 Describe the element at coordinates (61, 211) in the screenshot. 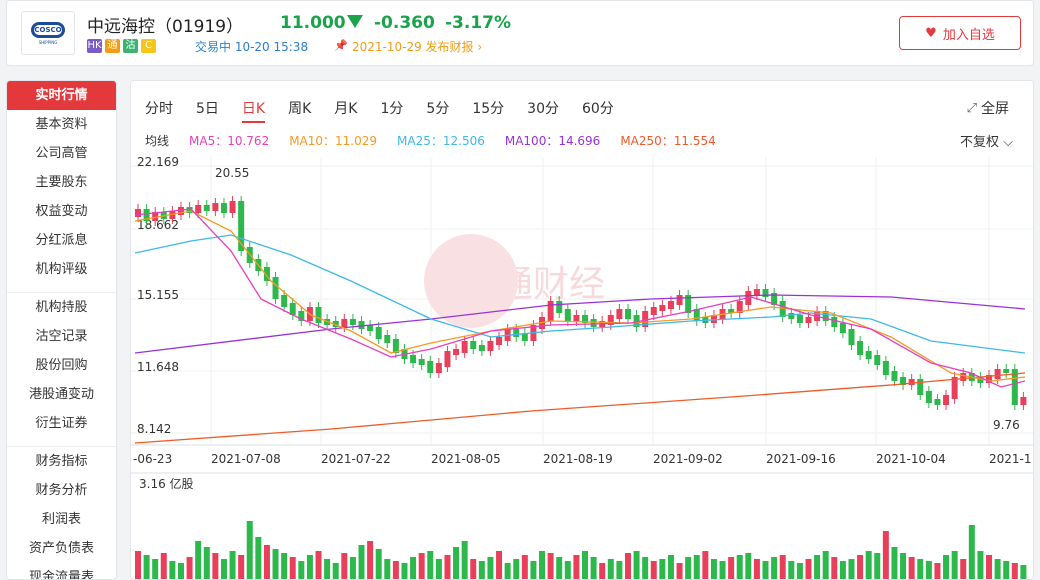

I see `sidebar-item: 权益变动` at that location.